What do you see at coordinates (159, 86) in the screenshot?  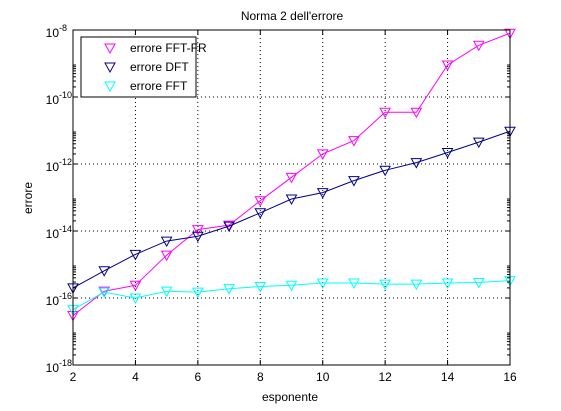 I see `legend-label: errore FFT` at bounding box center [159, 86].